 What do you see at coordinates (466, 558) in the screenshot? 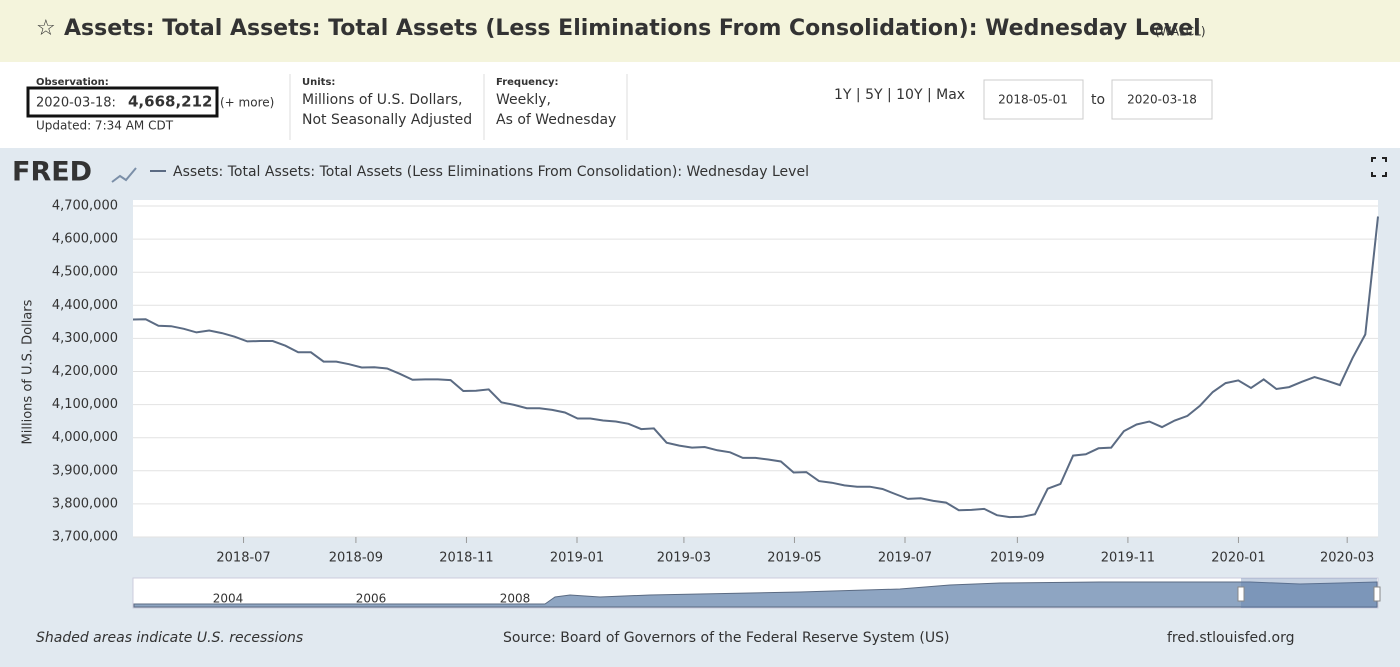
I see `x-tick-label: 2018-11` at bounding box center [466, 558].